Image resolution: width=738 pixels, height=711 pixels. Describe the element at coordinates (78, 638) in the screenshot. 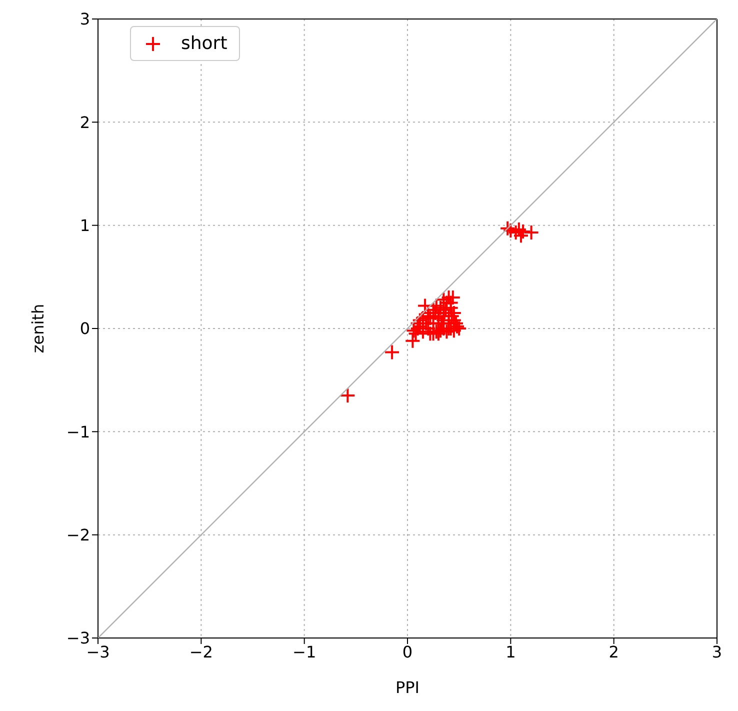

I see `y-tick-label: −3` at that location.